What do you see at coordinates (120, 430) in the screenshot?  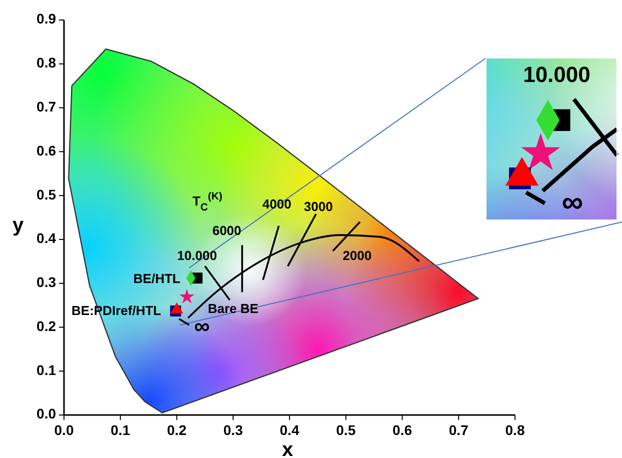 I see `x-tick-label: 0.1` at bounding box center [120, 430].